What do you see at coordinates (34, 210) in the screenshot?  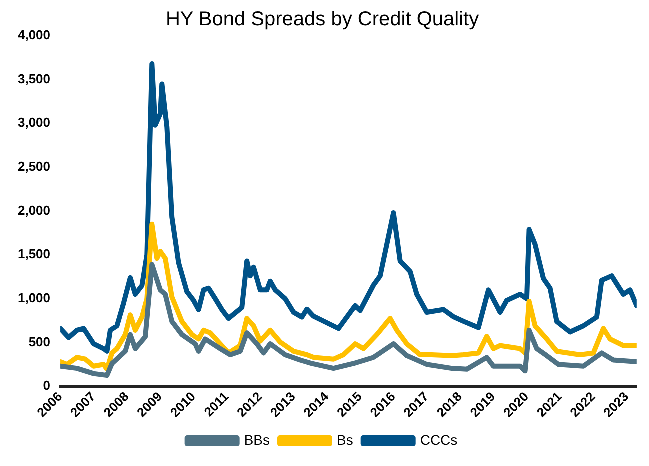 I see `y-tick-label: 2,000` at bounding box center [34, 210].